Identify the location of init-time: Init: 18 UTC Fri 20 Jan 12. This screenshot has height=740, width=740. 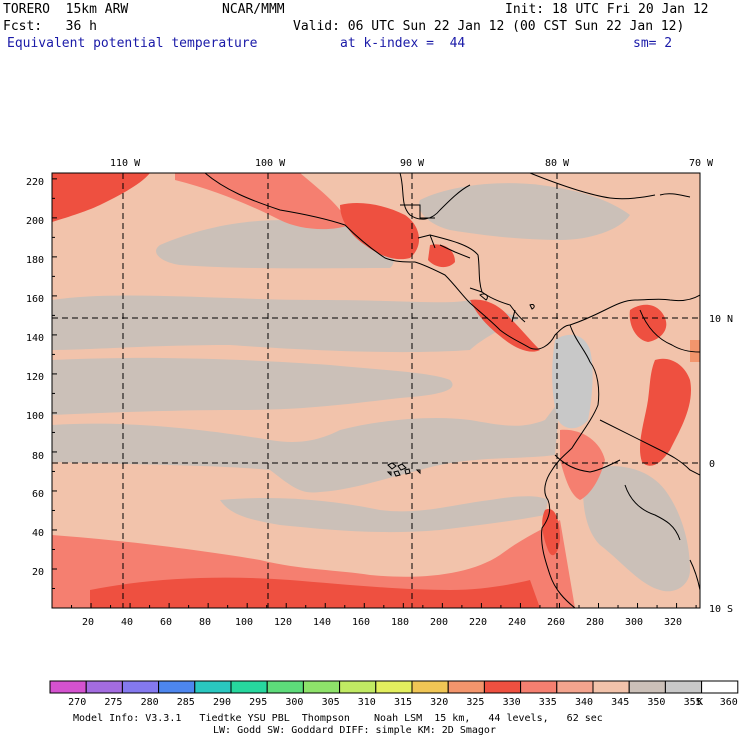
(607, 9).